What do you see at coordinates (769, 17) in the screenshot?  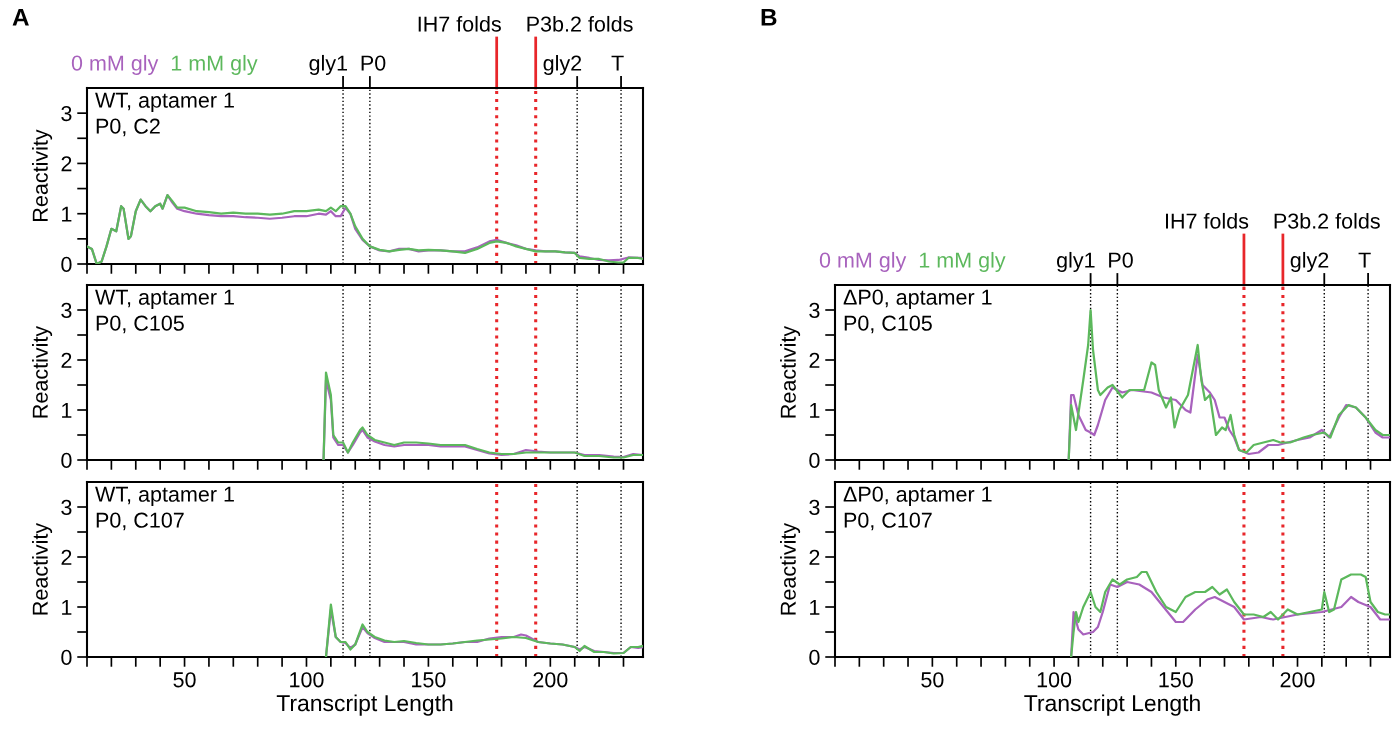 I see `chart-title: B` at bounding box center [769, 17].